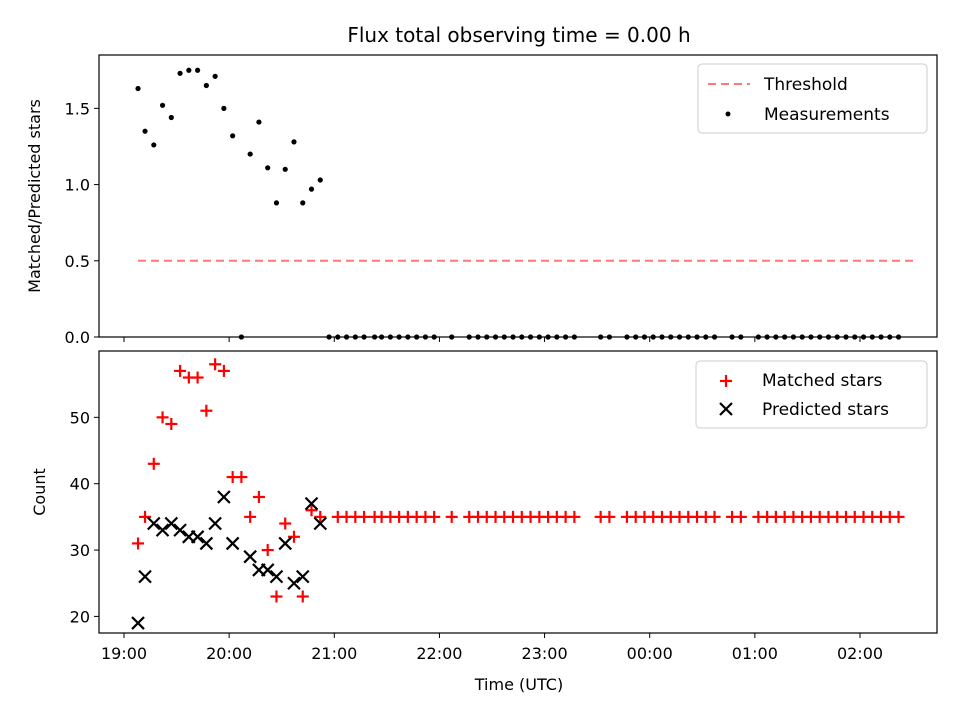 This screenshot has height=720, width=960. What do you see at coordinates (755, 653) in the screenshot?
I see `x-tick-label: 01:00` at bounding box center [755, 653].